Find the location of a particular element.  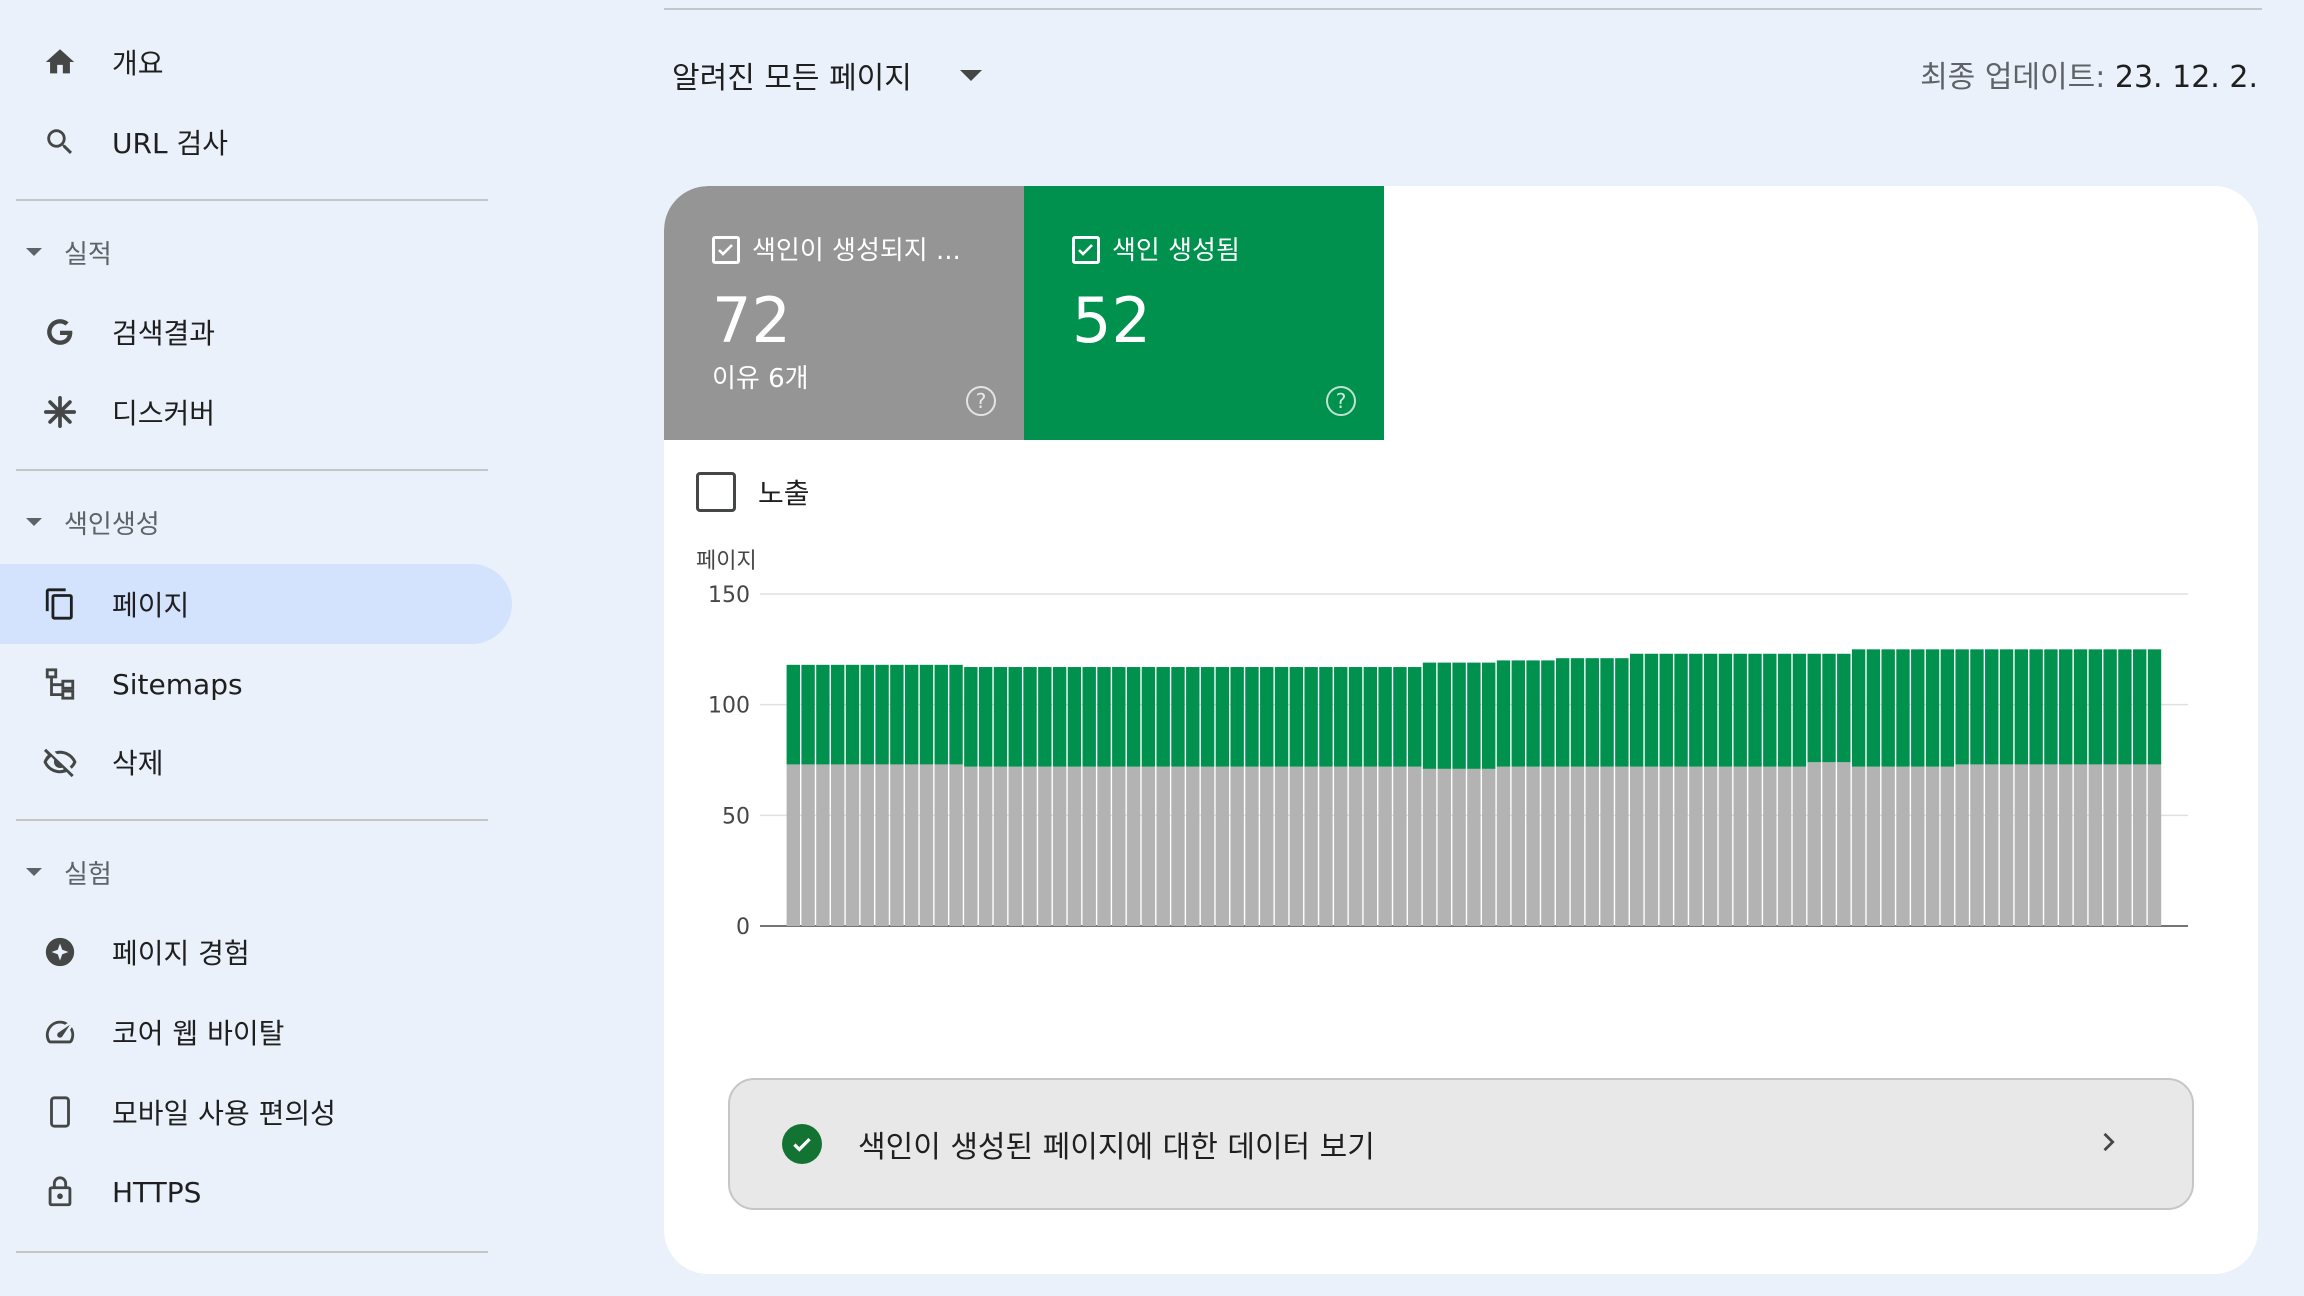

chevron-down-icon is located at coordinates (34, 872).